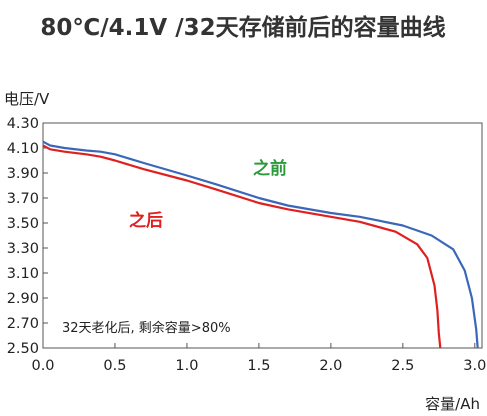 This screenshot has height=416, width=487. Describe the element at coordinates (23, 224) in the screenshot. I see `y-tick-label: 3.50` at that location.